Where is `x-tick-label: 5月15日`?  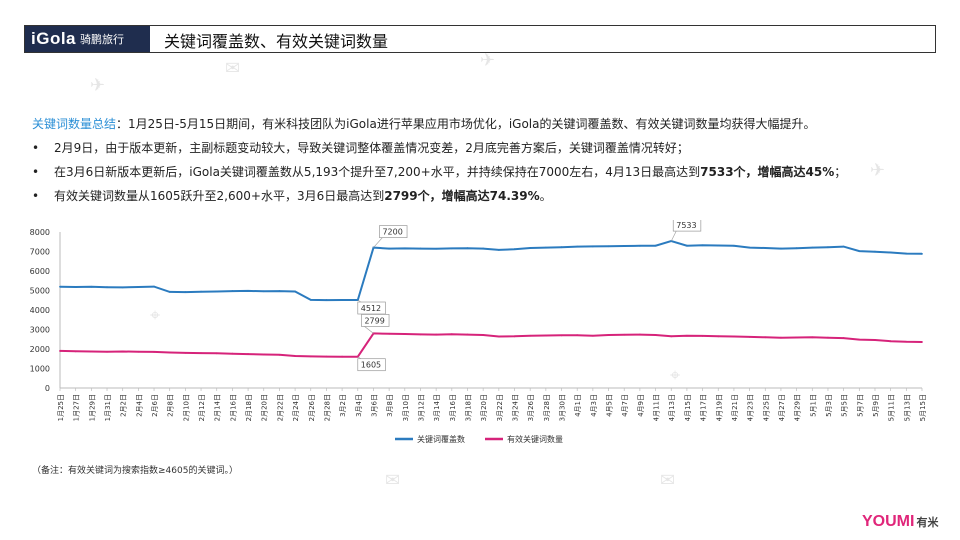
x-tick-label: 5月15日 is located at coordinates (923, 407).